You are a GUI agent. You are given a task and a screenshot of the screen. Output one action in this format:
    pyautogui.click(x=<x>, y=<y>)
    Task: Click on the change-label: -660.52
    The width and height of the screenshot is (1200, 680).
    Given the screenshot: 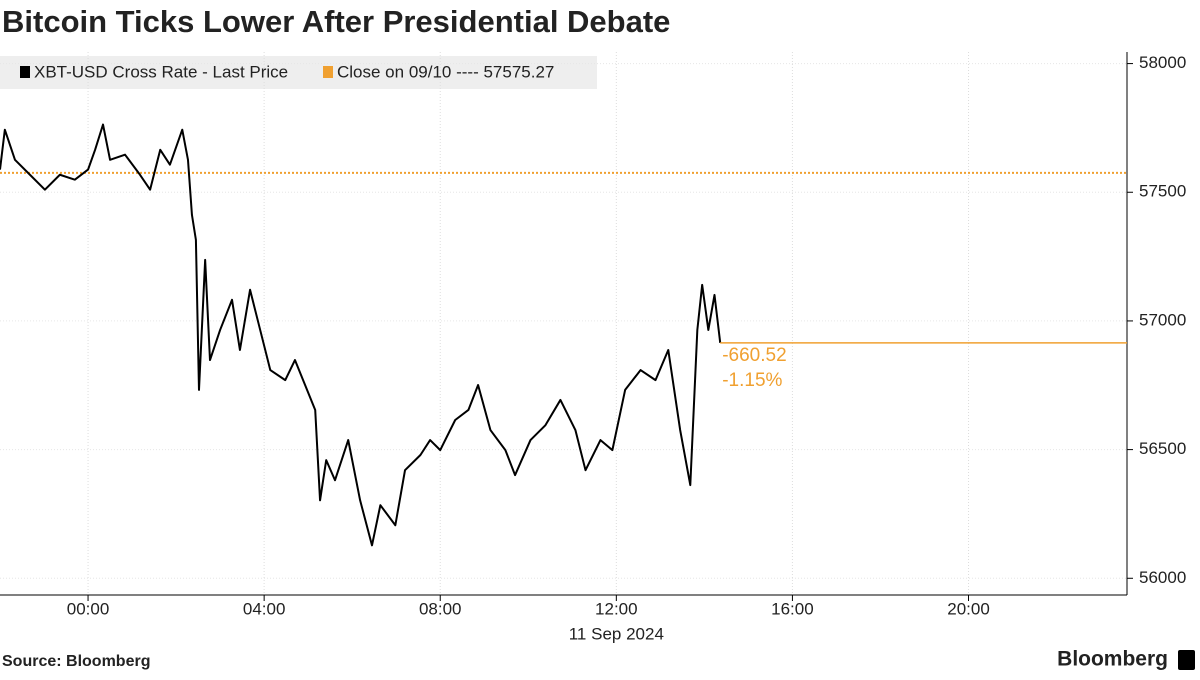 What is the action you would take?
    pyautogui.click(x=754, y=355)
    